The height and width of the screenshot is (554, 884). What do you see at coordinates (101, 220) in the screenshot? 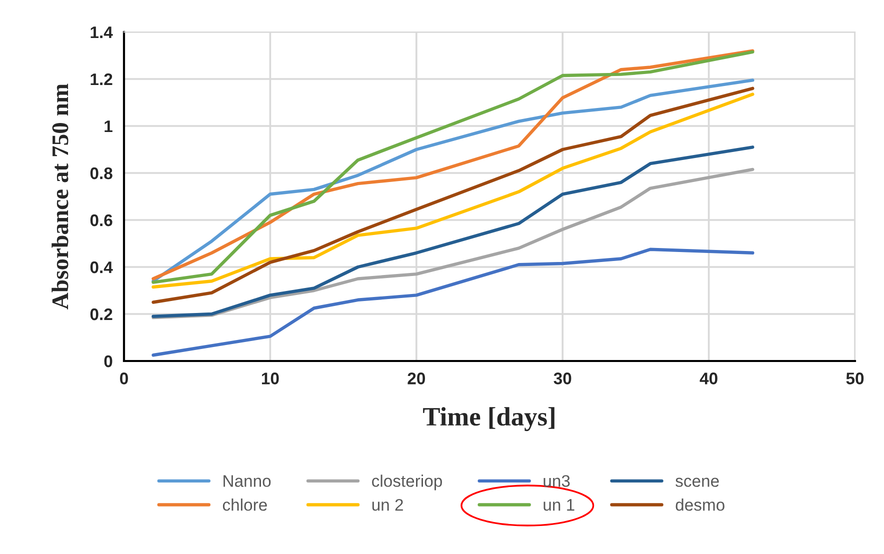
I see `y-tick-label: 0.6` at bounding box center [101, 220].